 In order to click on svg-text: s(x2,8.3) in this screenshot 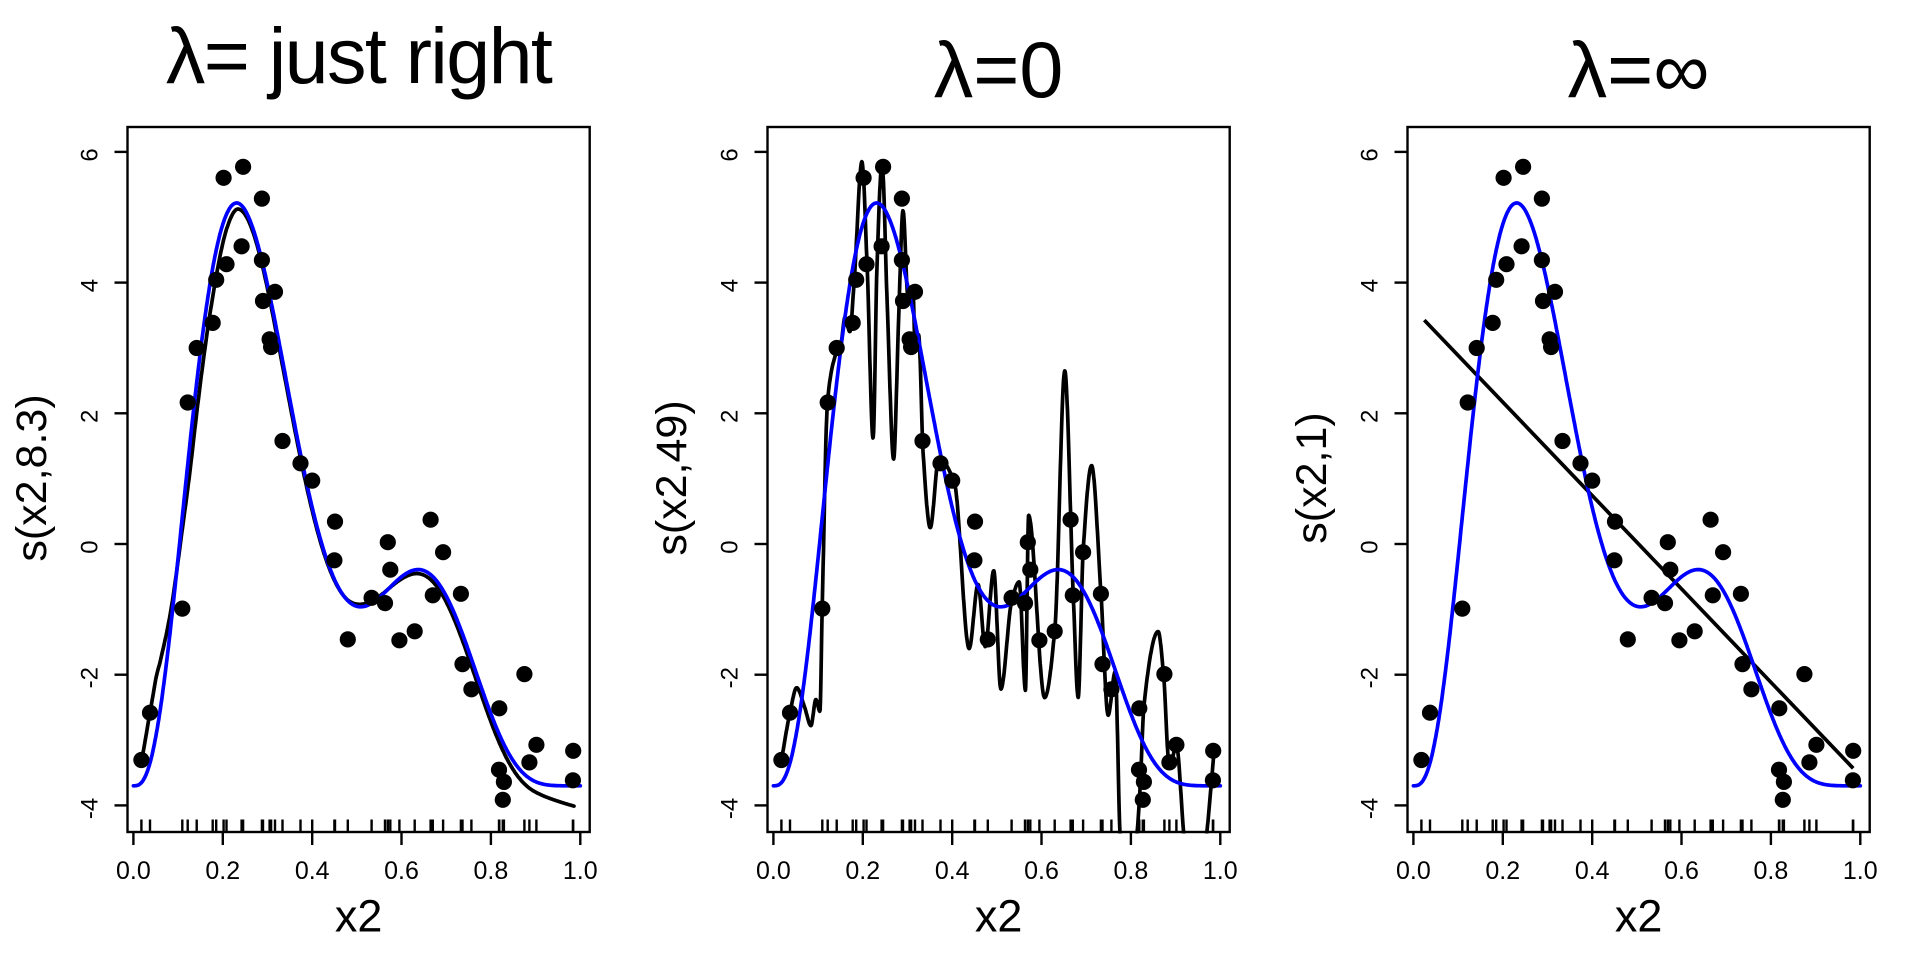, I will do `click(32, 477)`.